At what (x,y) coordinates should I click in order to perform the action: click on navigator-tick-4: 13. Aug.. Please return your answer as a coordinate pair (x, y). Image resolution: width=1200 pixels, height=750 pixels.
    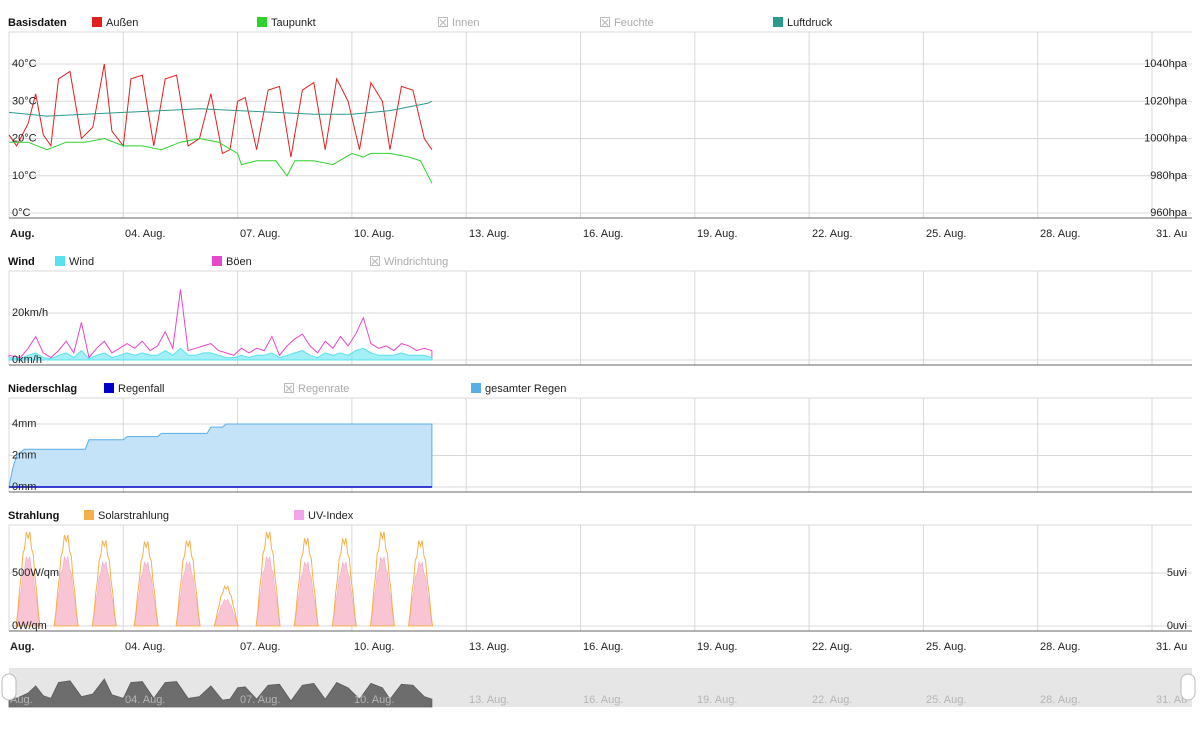
    Looking at the image, I should click on (489, 700).